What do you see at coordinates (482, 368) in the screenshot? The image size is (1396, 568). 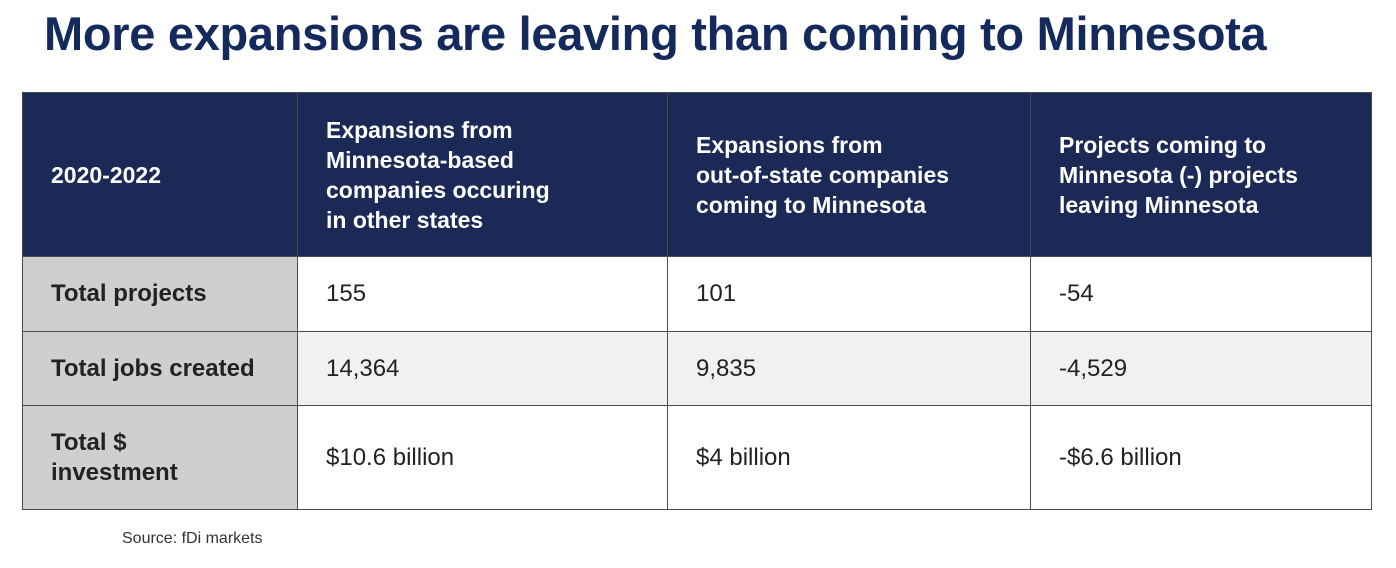 I see `table-cell: 14,364` at bounding box center [482, 368].